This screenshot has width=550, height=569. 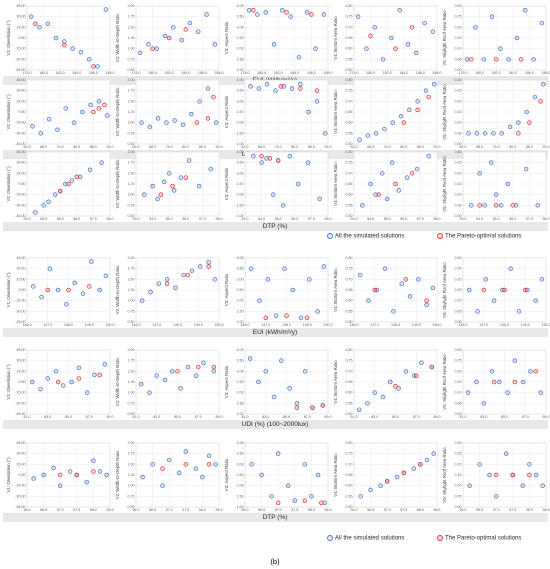 I want to click on y-tick-label: -45.00, so click(x=20, y=507).